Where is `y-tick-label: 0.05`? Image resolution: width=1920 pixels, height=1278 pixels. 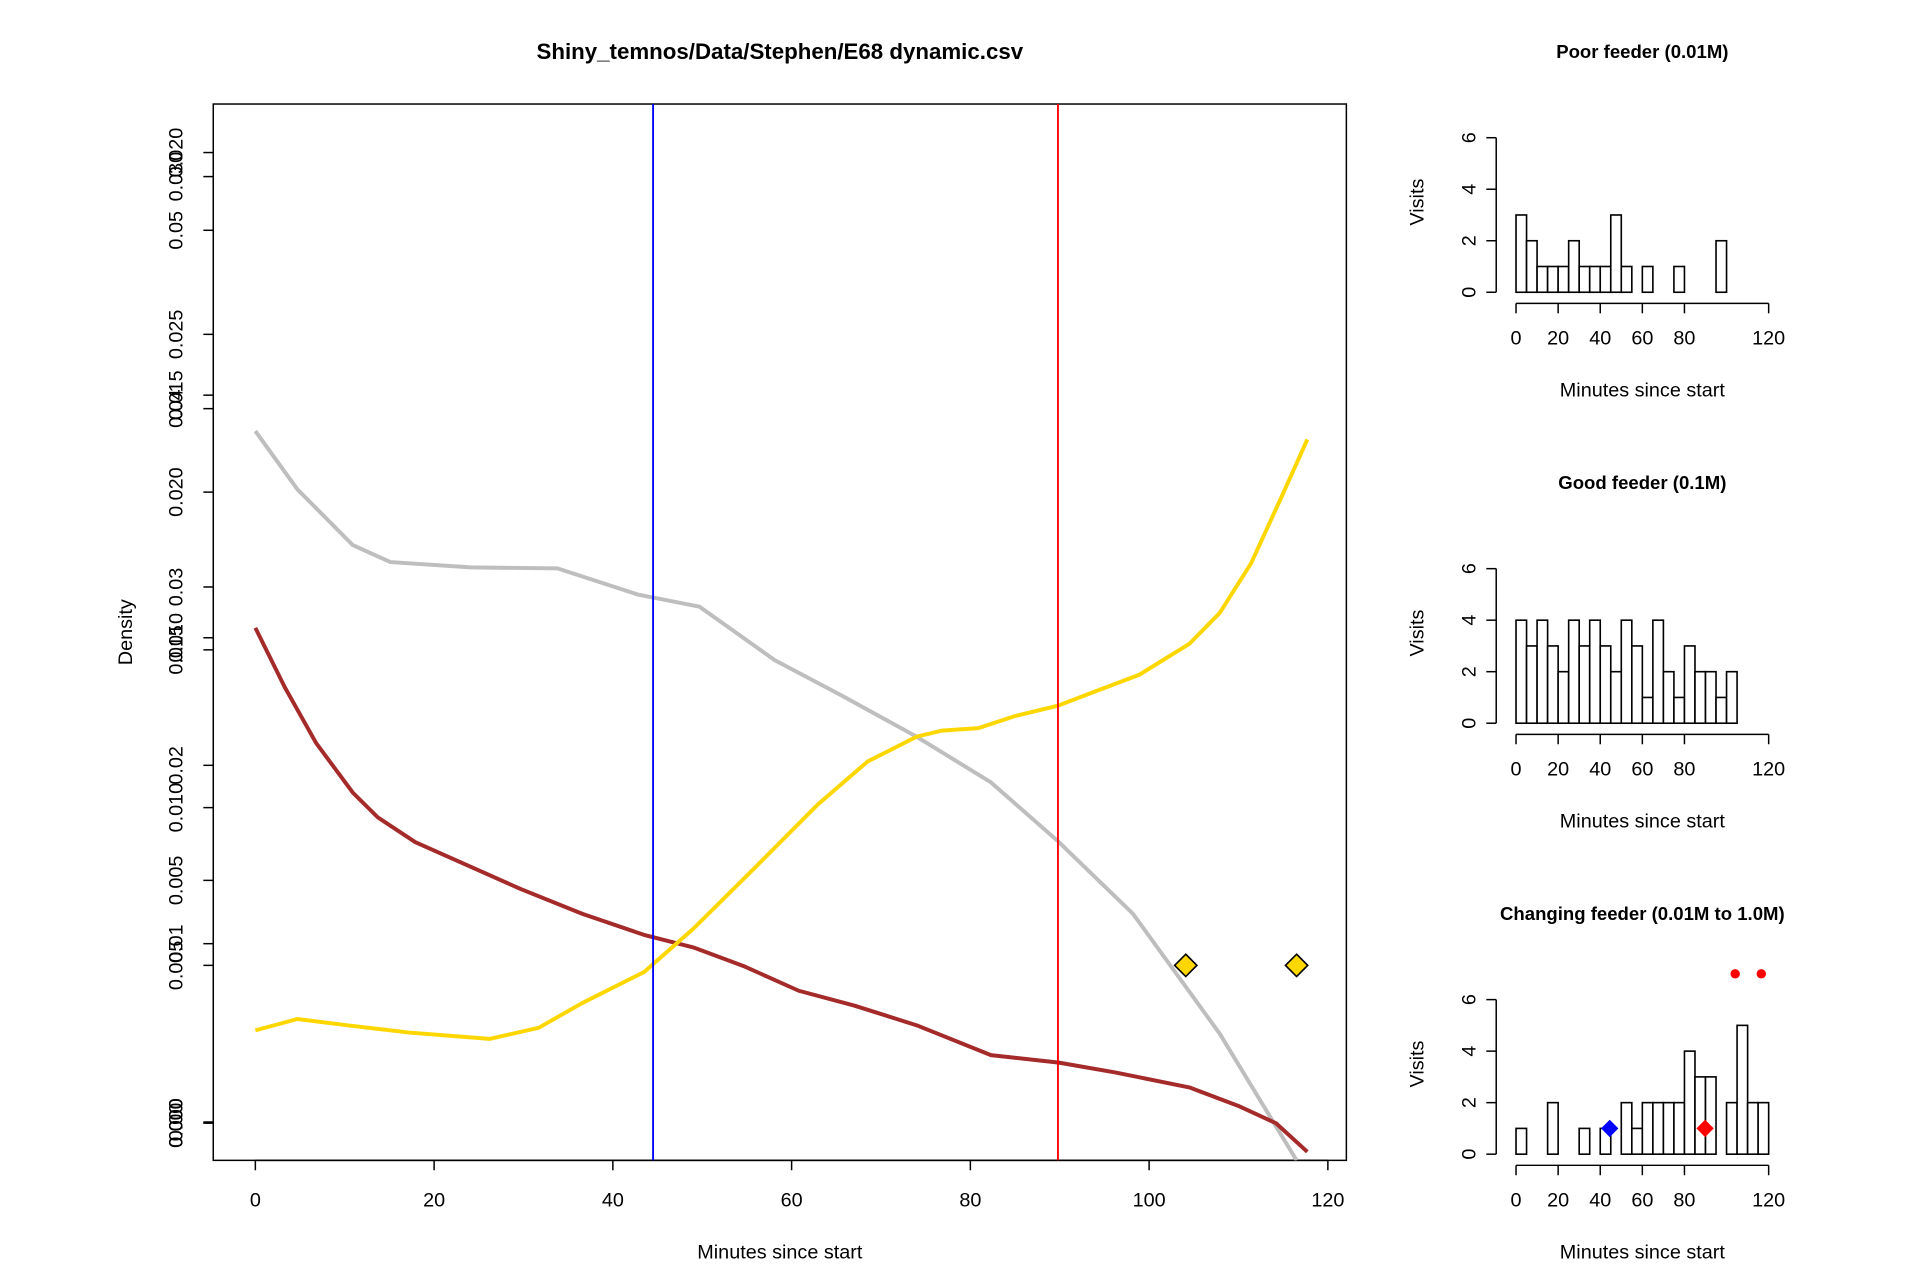
y-tick-label: 0.05 is located at coordinates (177, 230).